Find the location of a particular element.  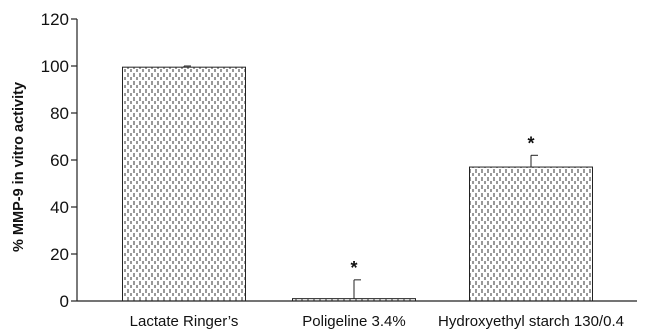

y-axis-label: % MMP-9 in vitro activity is located at coordinates (19, 167).